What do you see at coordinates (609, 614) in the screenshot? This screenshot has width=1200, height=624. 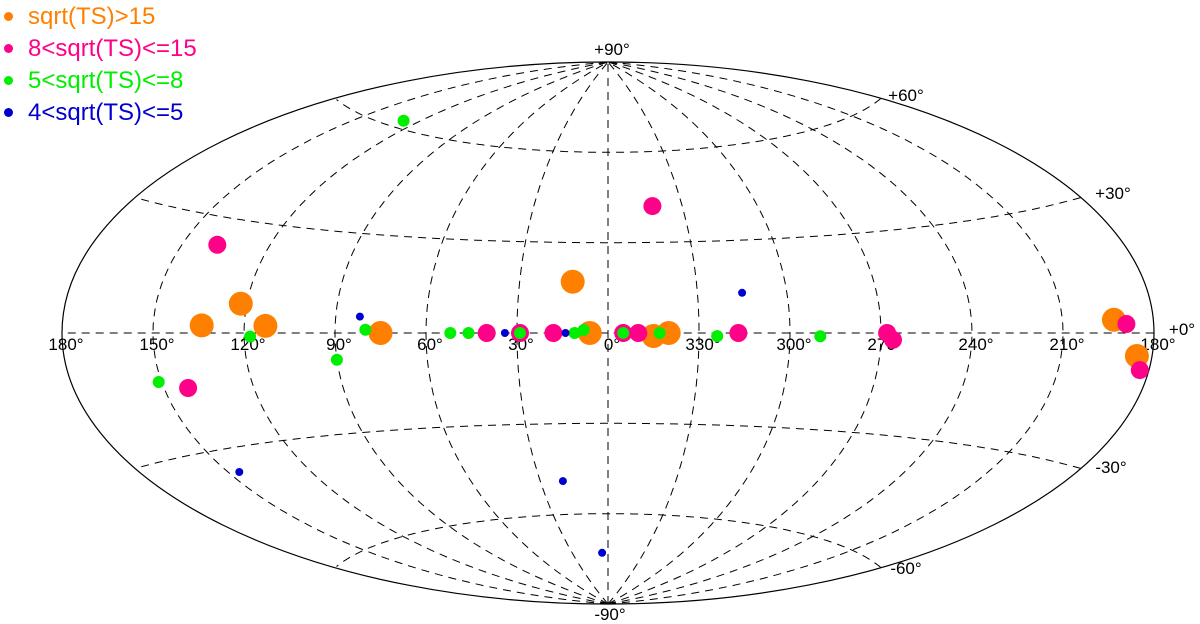 I see `lat-tick-label: -90°` at bounding box center [609, 614].